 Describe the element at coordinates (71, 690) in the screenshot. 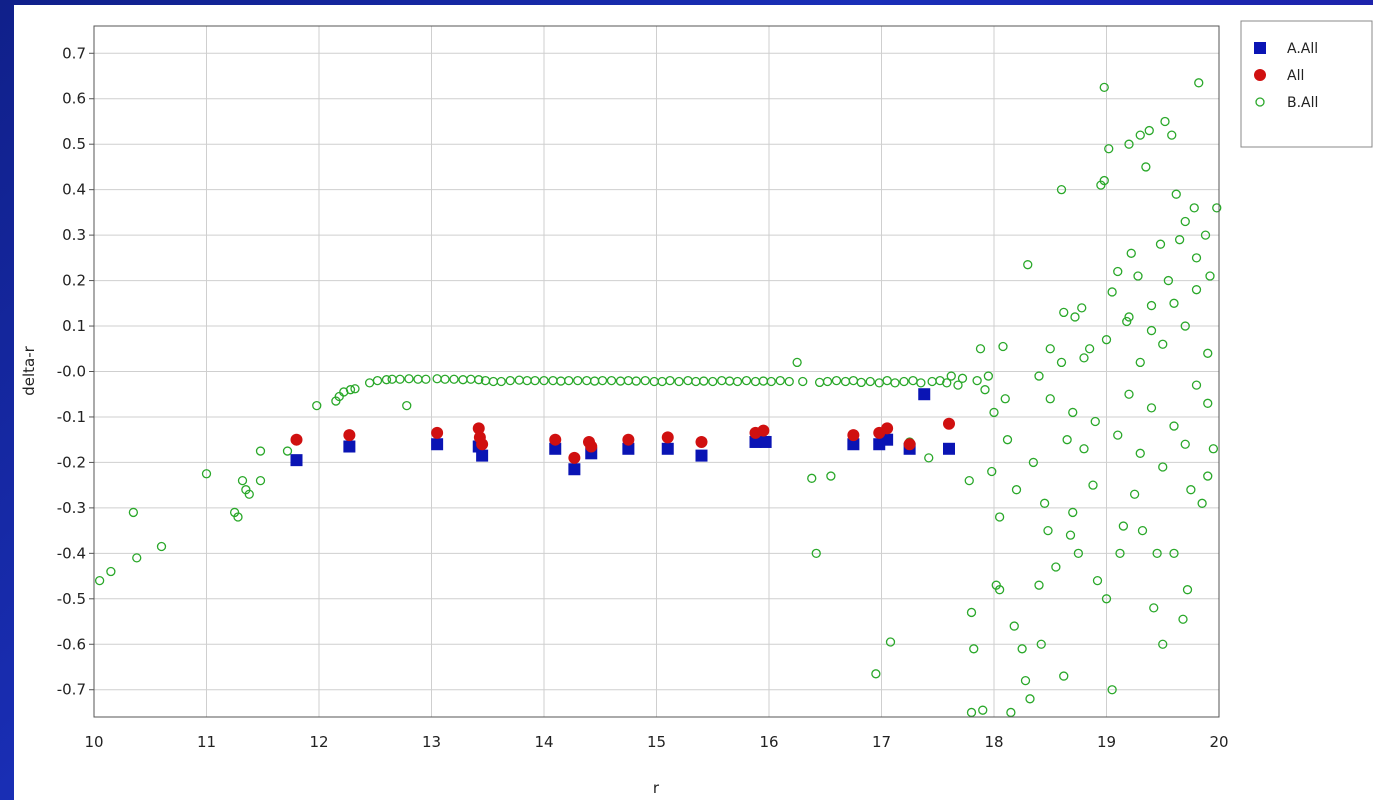

I see `y-tick-label: -0.7` at that location.